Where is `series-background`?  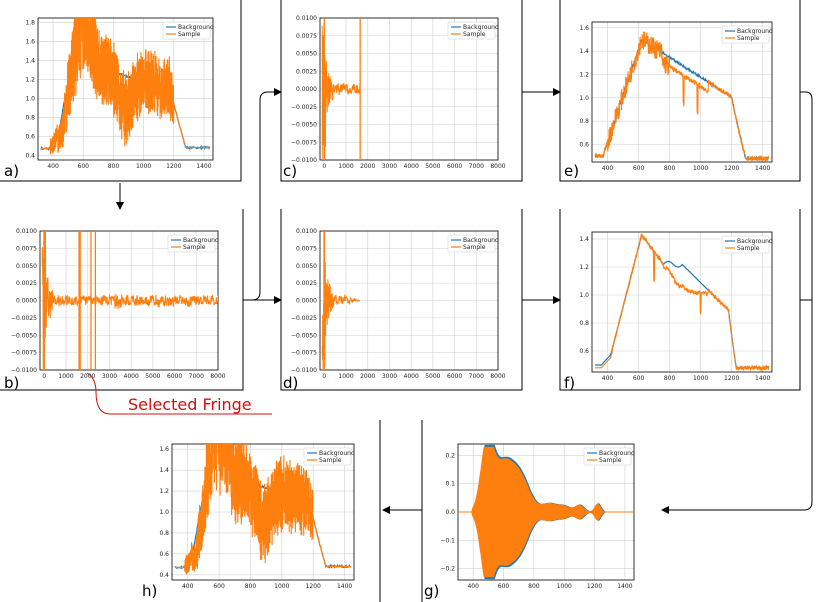 series-background is located at coordinates (682, 301).